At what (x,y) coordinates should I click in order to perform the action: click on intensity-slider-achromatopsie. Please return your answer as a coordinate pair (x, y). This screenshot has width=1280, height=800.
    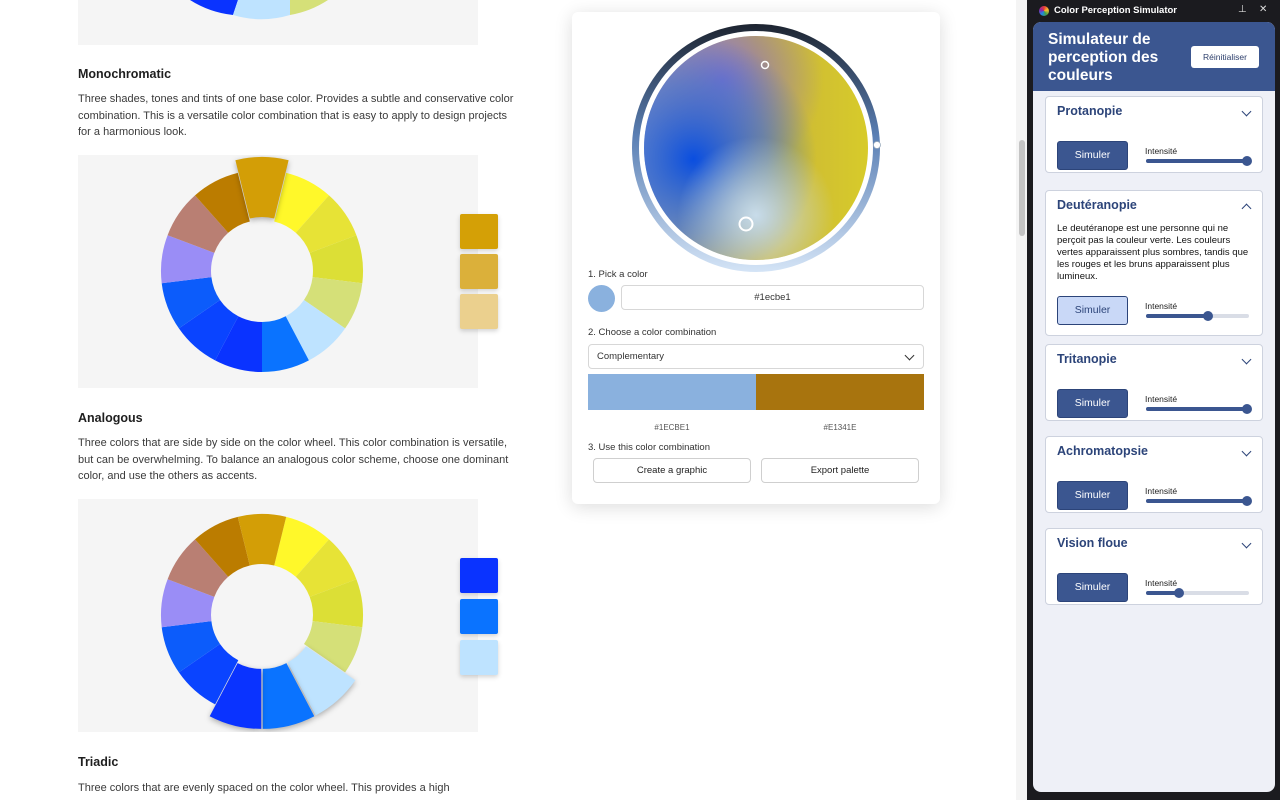
    Looking at the image, I should click on (1199, 501).